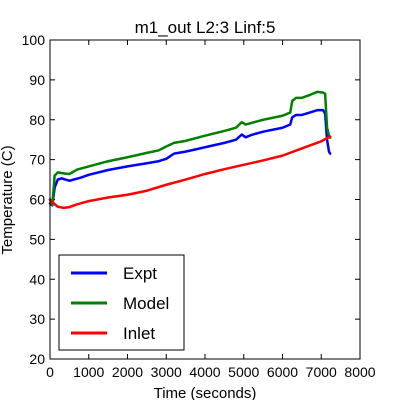 The height and width of the screenshot is (405, 400). I want to click on x-axis-label: Time (seconds), so click(205, 392).